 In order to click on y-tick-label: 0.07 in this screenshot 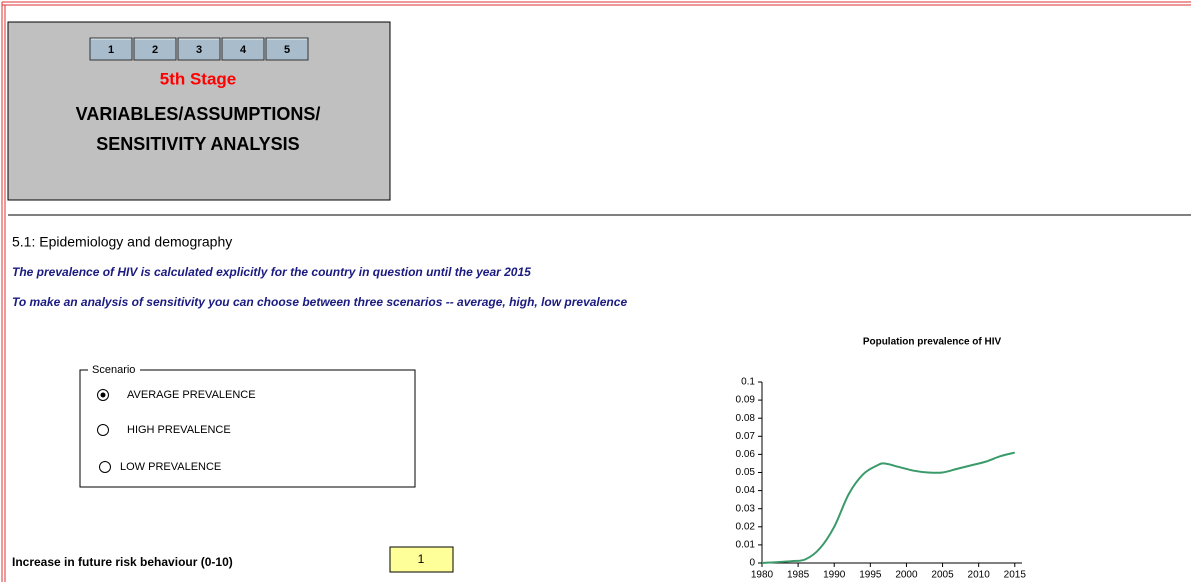, I will do `click(746, 436)`.